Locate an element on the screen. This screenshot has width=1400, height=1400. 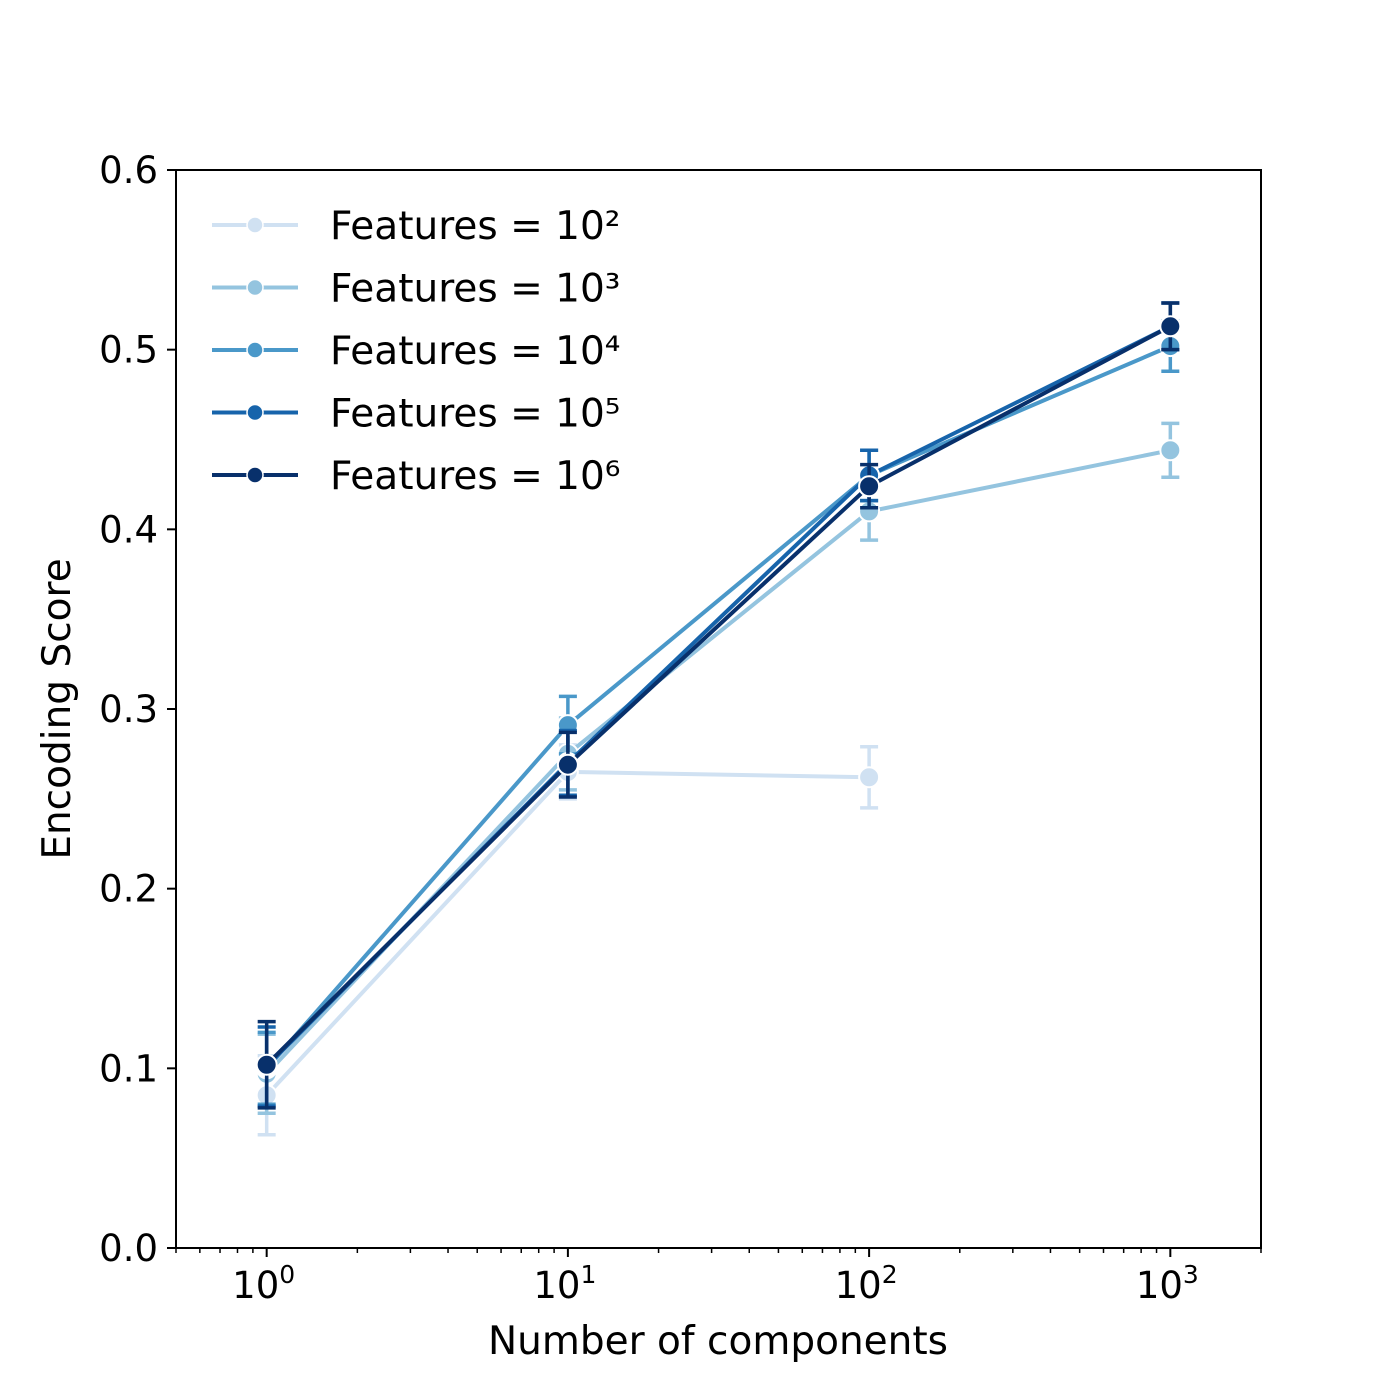
legend-label-1: Features = 10³ is located at coordinates (475, 289).